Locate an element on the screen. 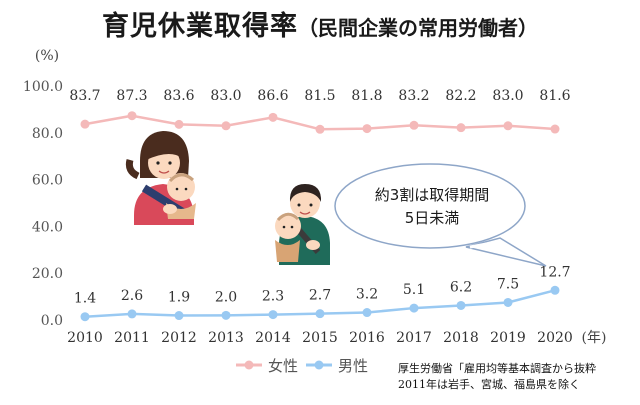 This screenshot has width=640, height=405. y-tick-label: 100.0 is located at coordinates (43, 87).